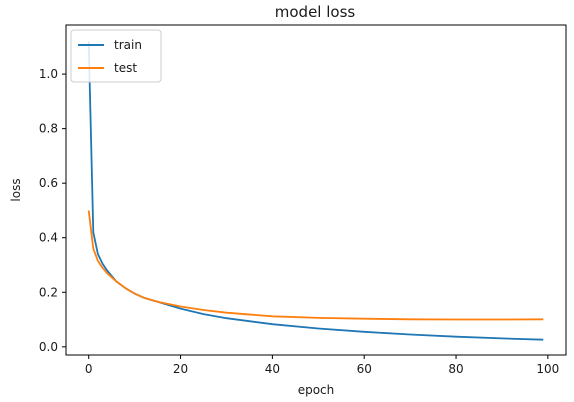 This screenshot has height=402, width=574. What do you see at coordinates (128, 45) in the screenshot?
I see `legend-label-train: train` at bounding box center [128, 45].